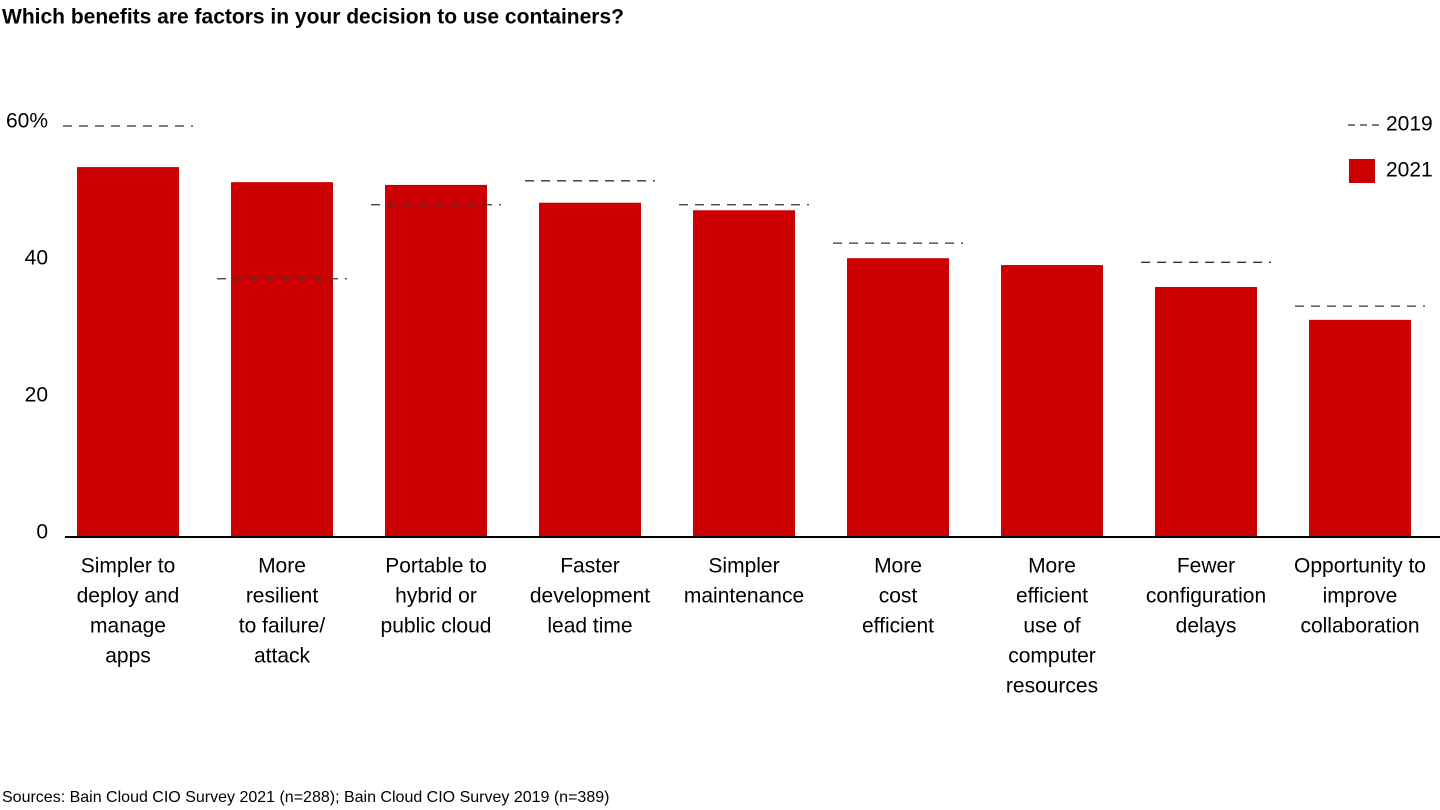  Describe the element at coordinates (1206, 566) in the screenshot. I see `x-tick-label: Fewer` at that location.